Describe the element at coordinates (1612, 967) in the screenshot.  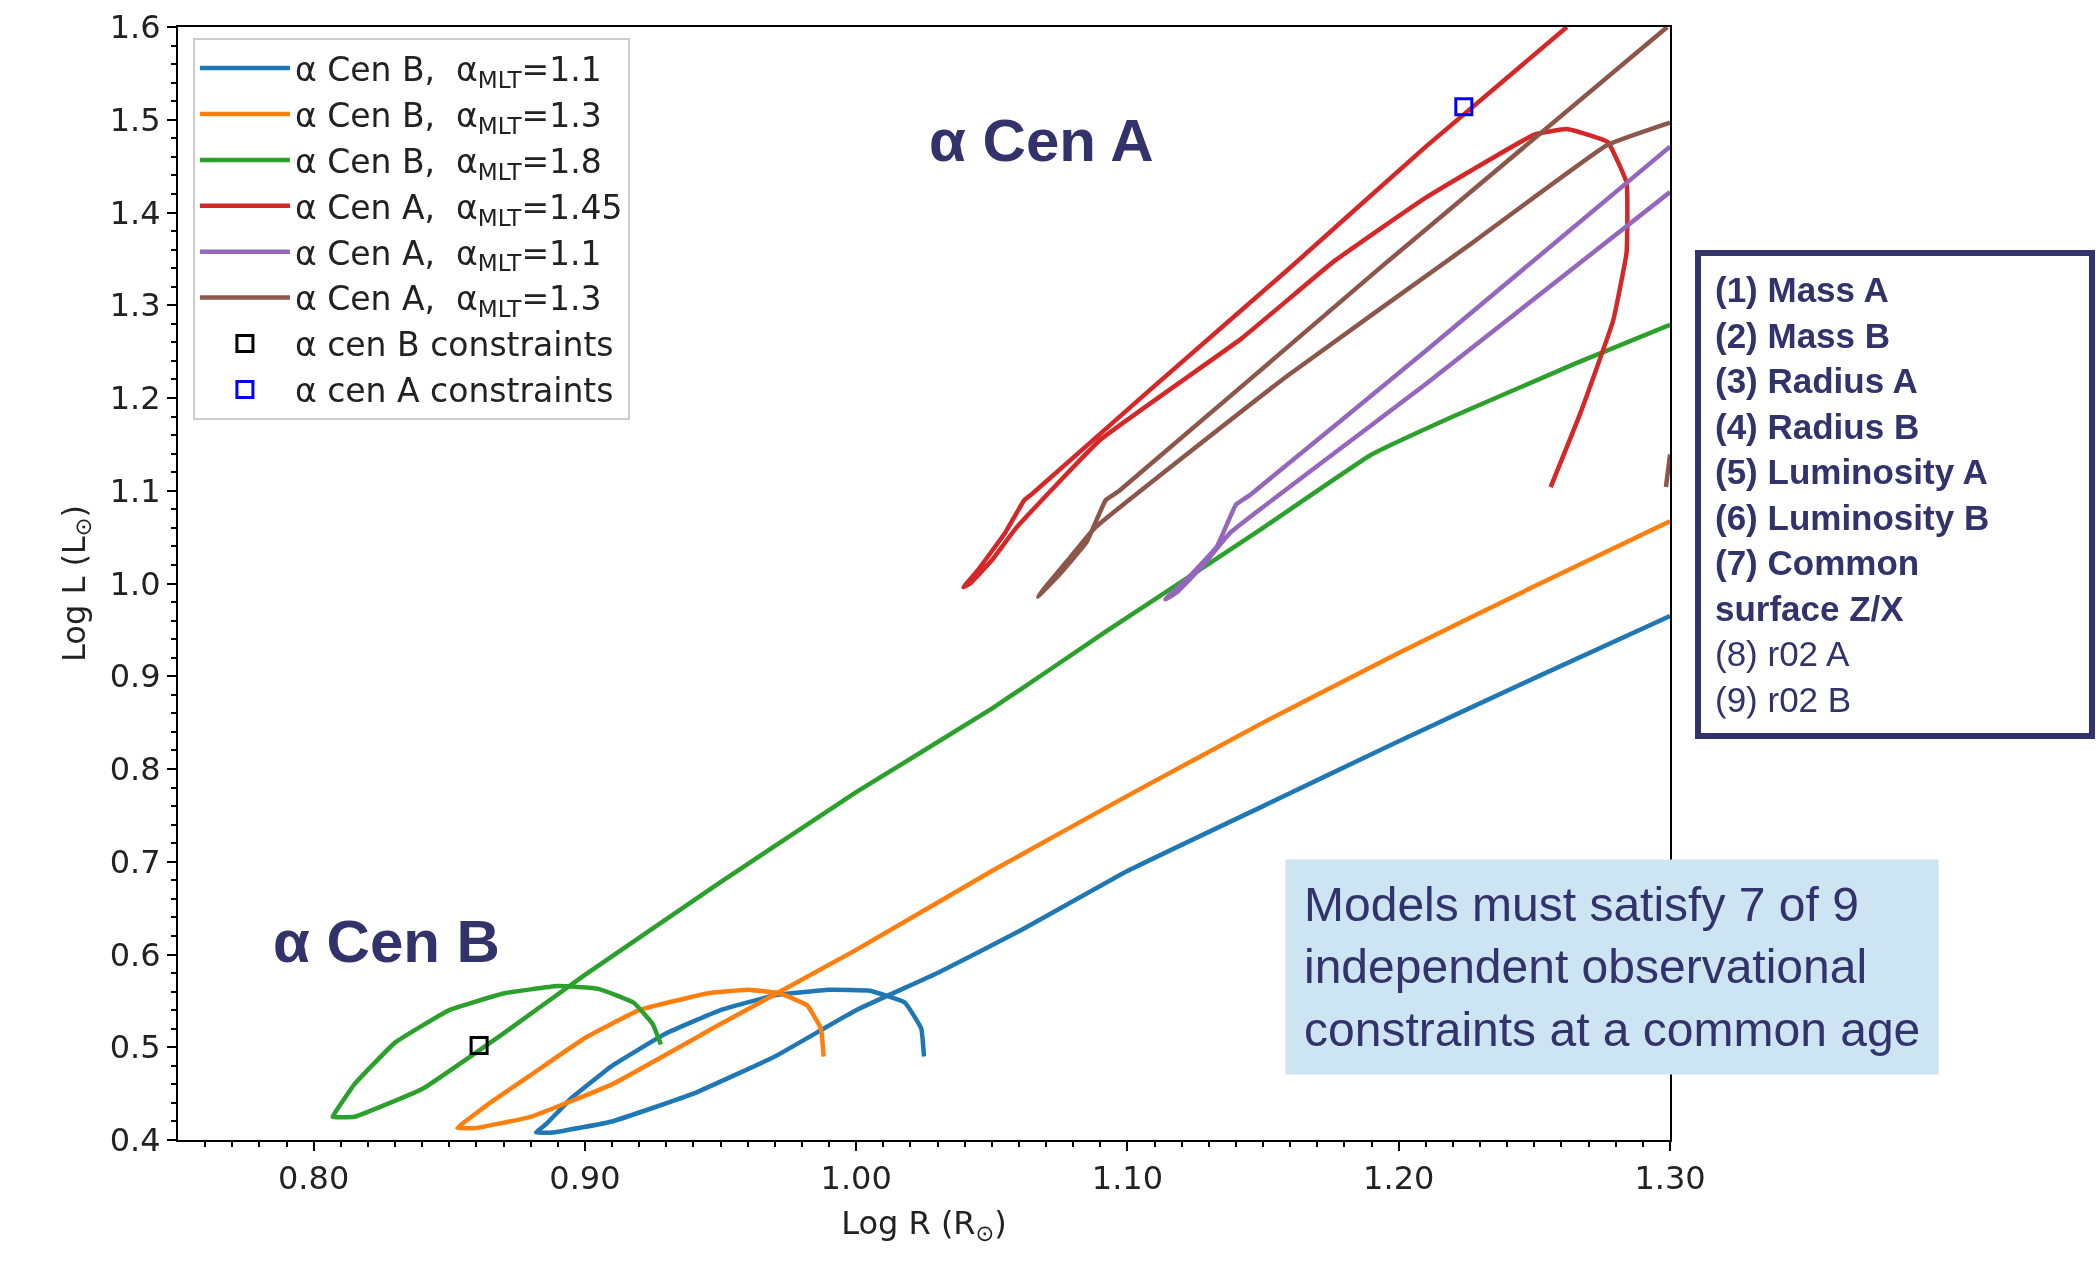
I see `annotation: Models must satisfy 7 of 9 independent observational constraints at a common age` at that location.